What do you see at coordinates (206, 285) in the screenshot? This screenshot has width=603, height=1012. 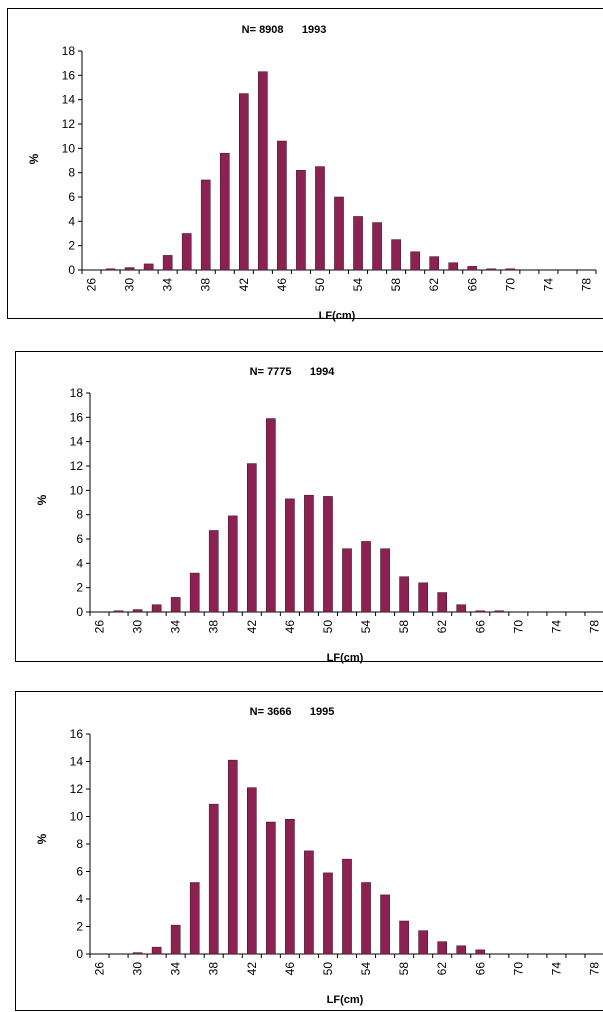 I see `x-tick-label: 38` at bounding box center [206, 285].